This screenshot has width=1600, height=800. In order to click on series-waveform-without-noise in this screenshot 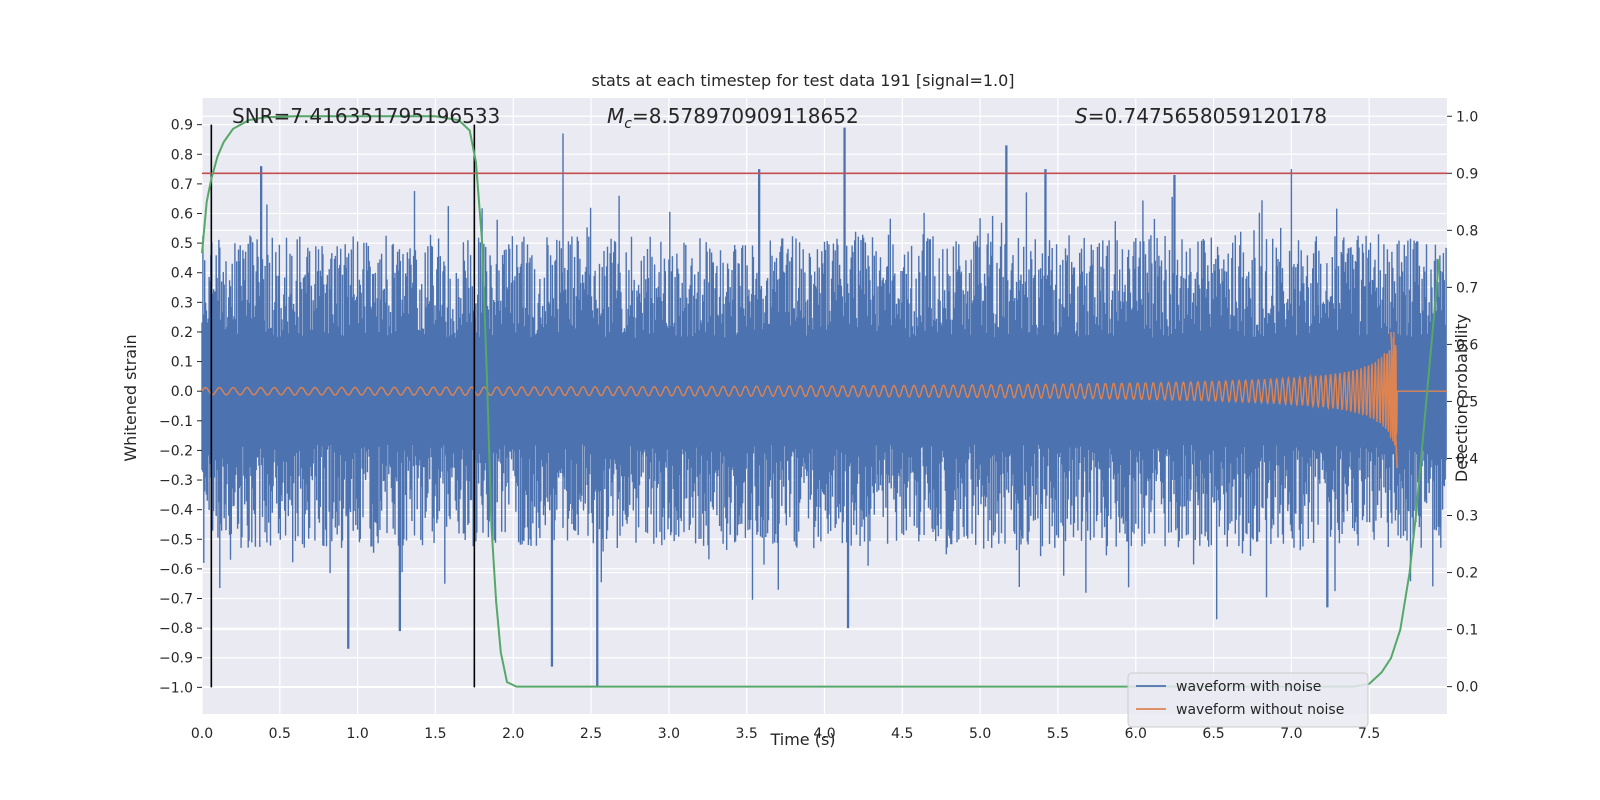, I will do `click(824, 400)`.